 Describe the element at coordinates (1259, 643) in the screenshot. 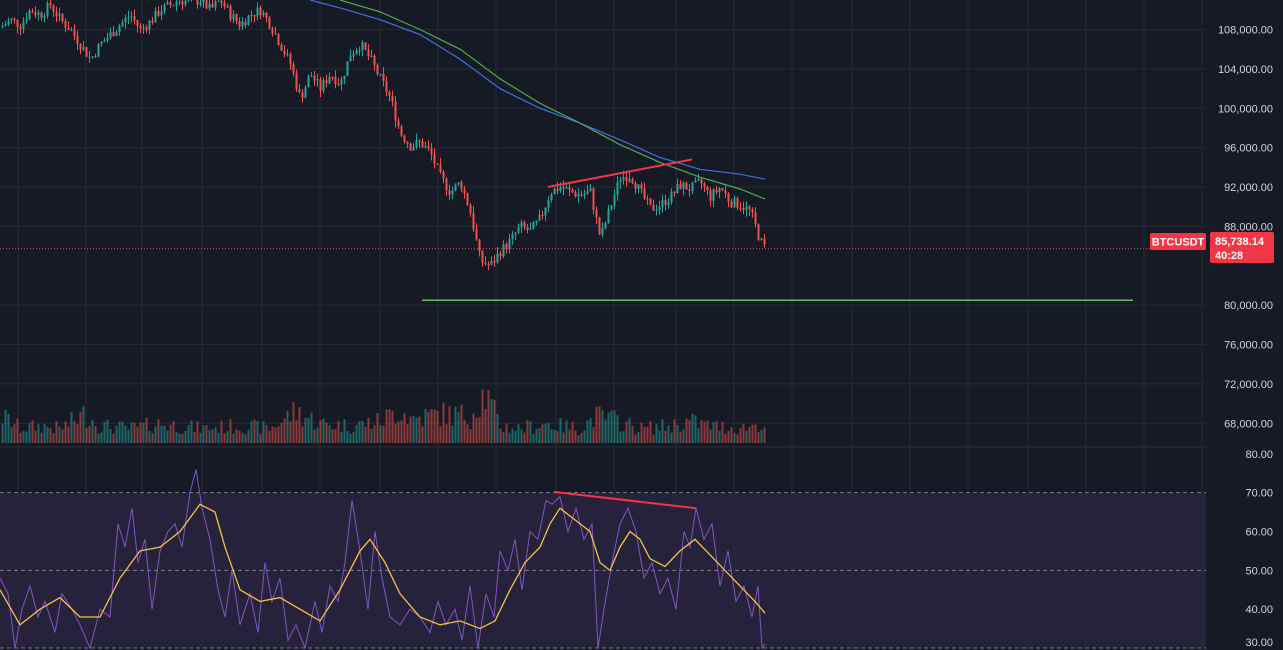

I see `rsi-axis-tick-label: 30.00` at that location.